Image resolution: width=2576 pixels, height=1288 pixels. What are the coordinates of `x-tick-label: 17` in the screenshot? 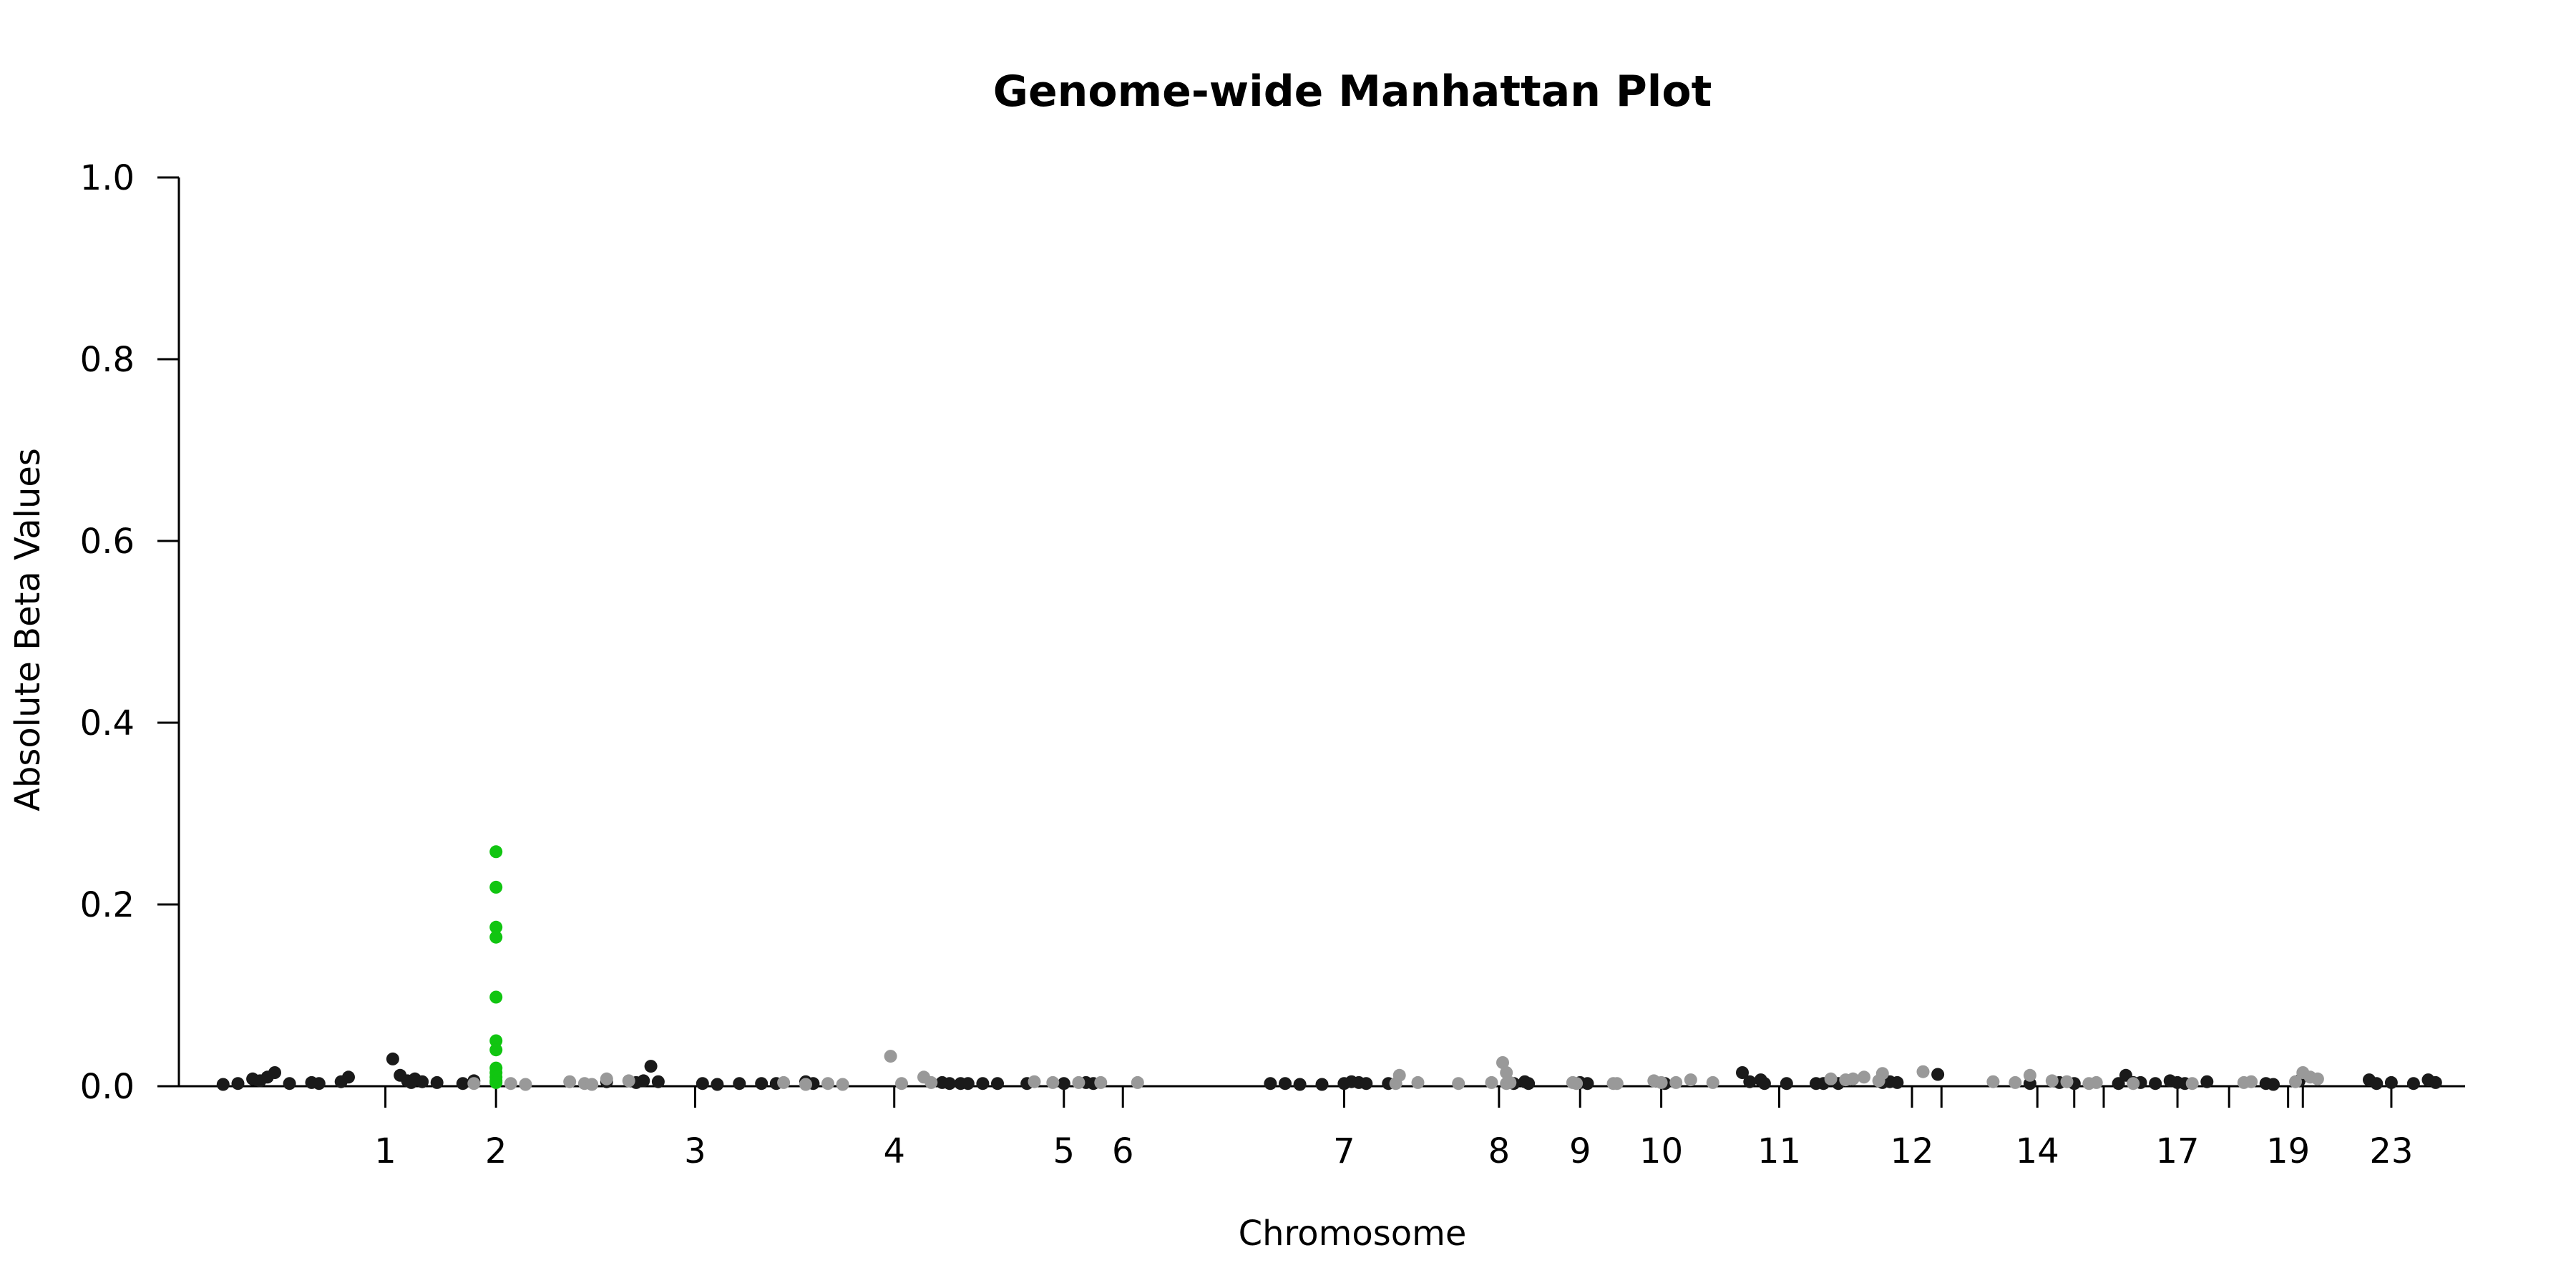 It's located at (2178, 1151).